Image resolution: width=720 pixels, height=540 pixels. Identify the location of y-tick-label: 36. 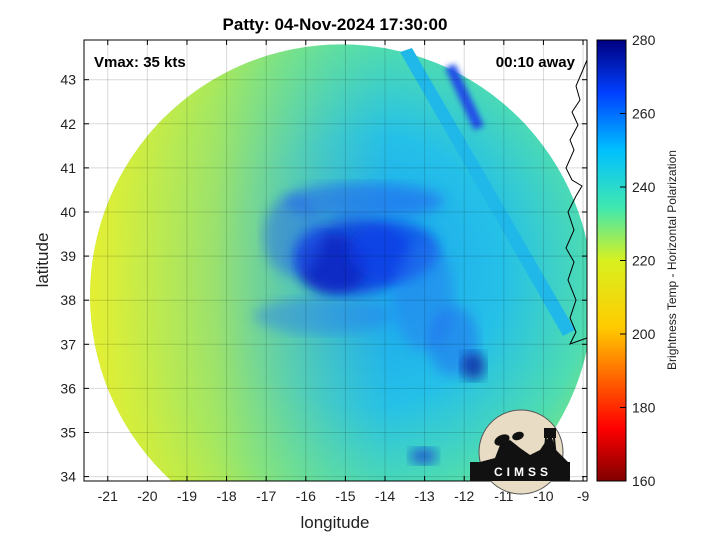
(68, 388).